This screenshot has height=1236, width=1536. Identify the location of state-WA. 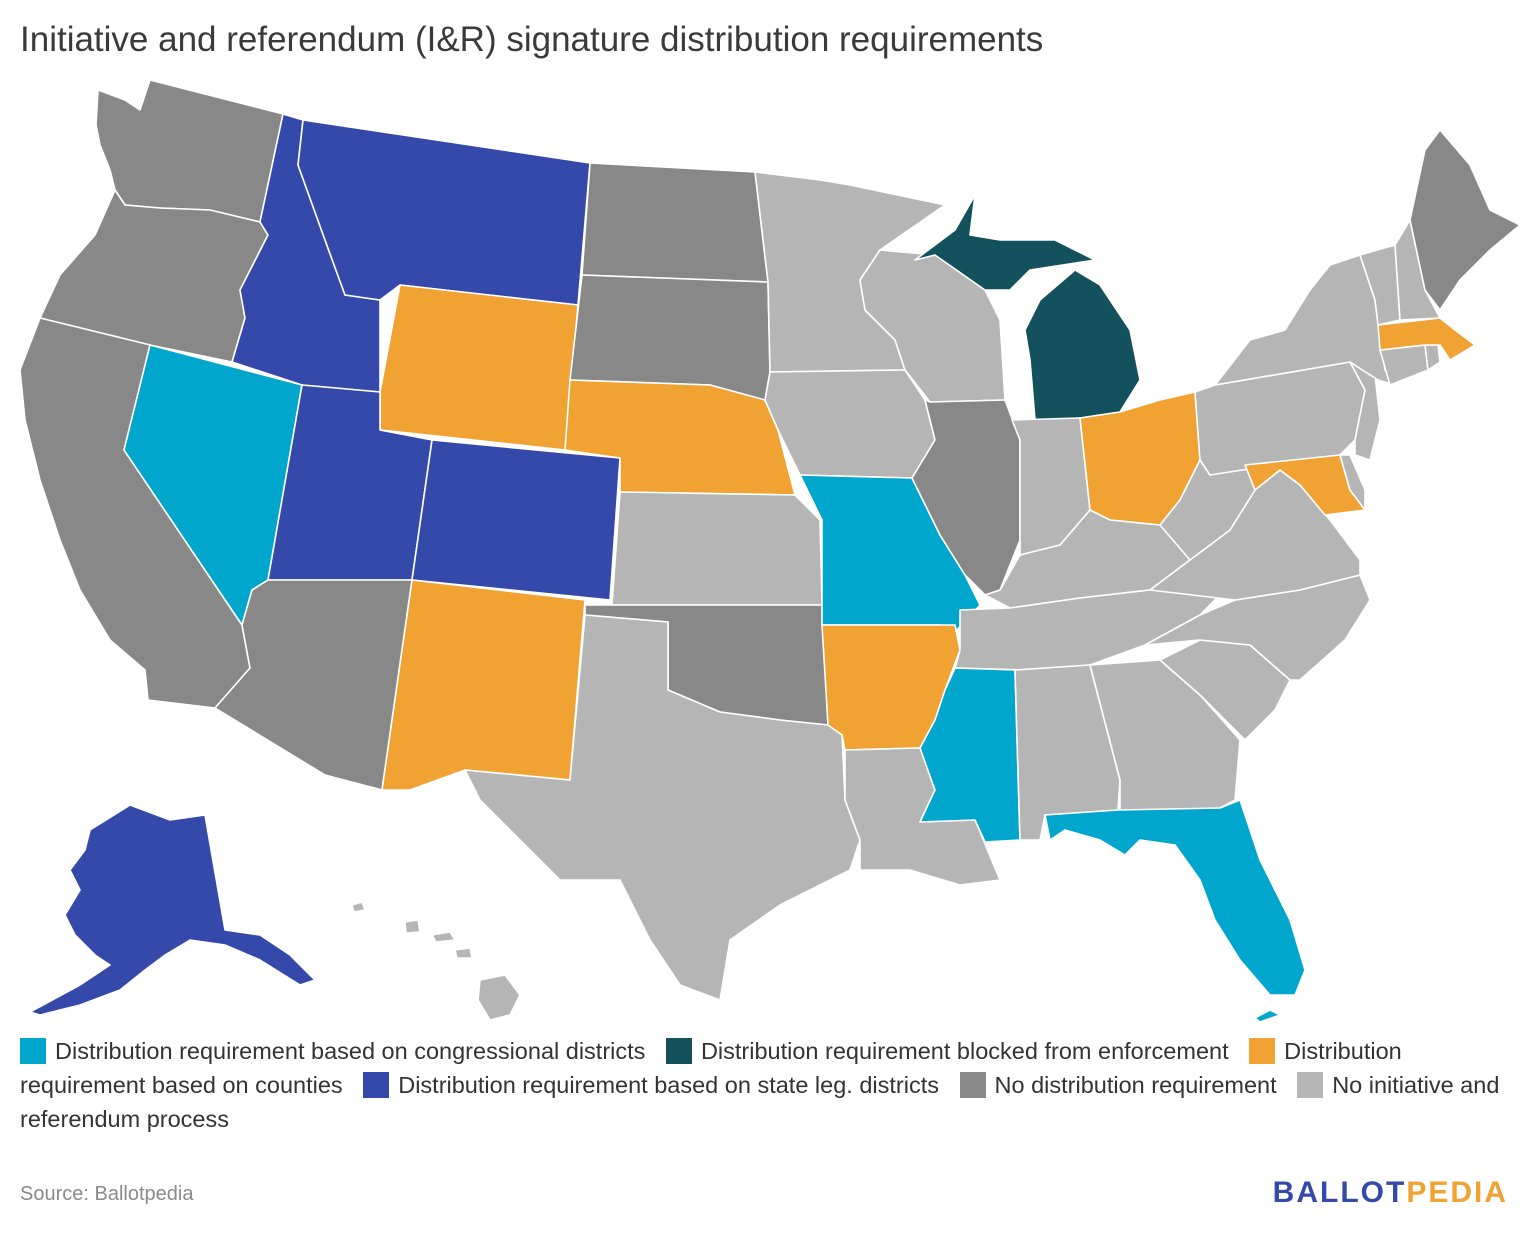
(189, 151).